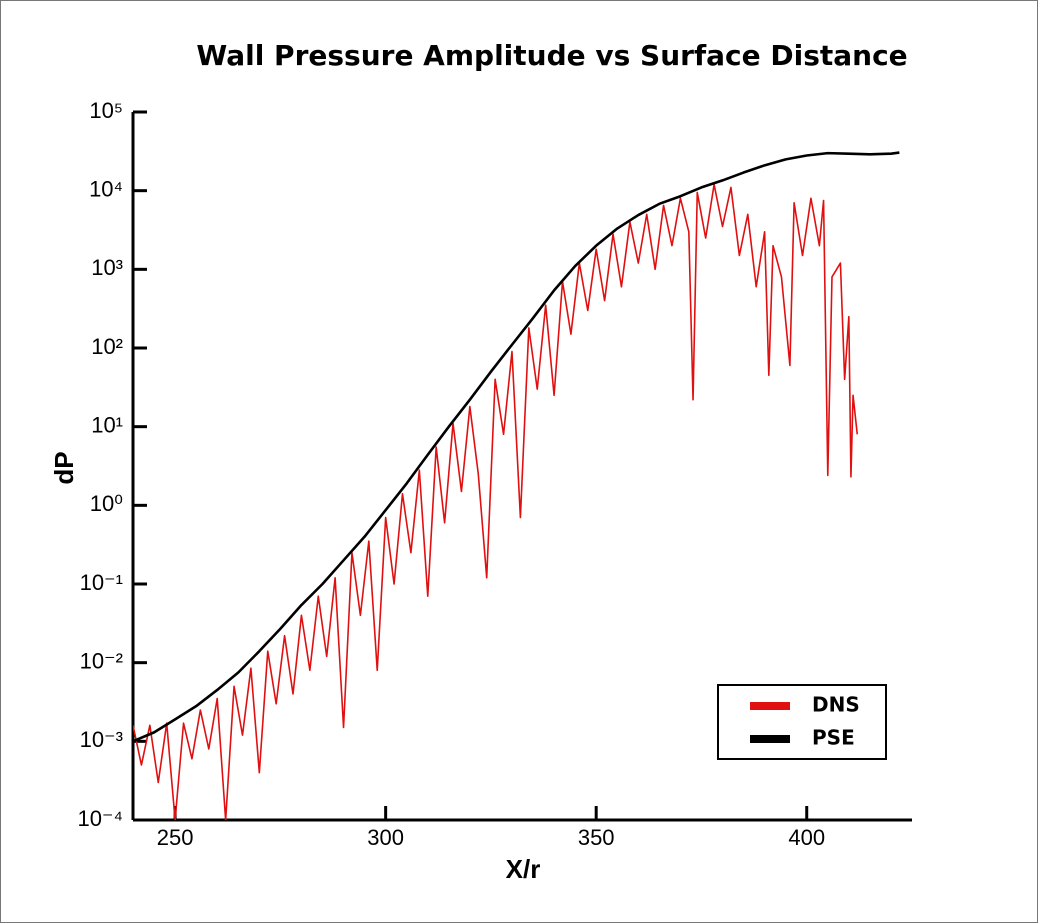 This screenshot has width=1038, height=923. What do you see at coordinates (101, 660) in the screenshot?
I see `y-tick-label: 10⁻²` at bounding box center [101, 660].